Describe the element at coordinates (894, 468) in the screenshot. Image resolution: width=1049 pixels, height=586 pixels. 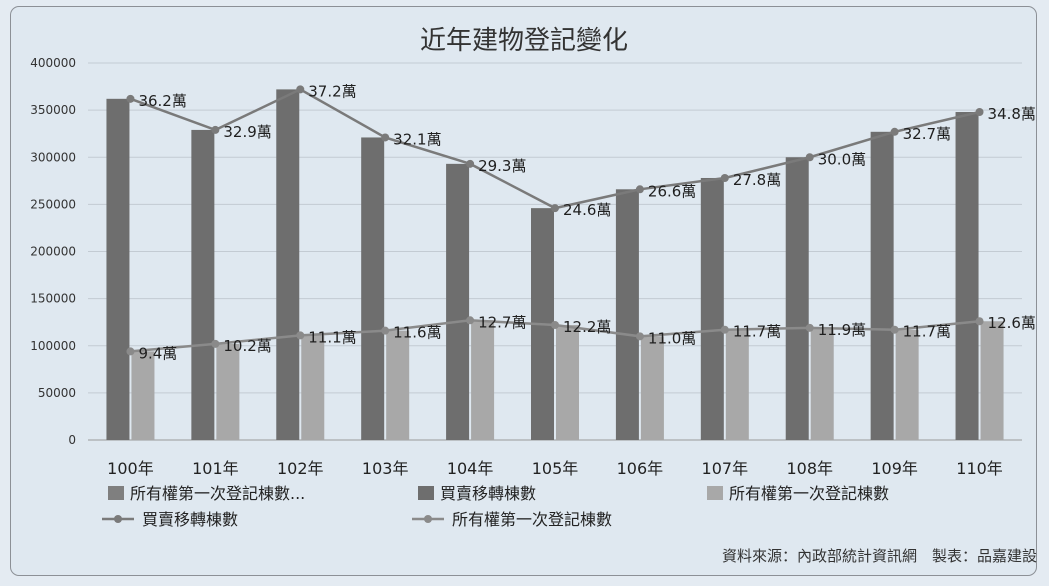
I see `x-tick-label: 109年` at that location.